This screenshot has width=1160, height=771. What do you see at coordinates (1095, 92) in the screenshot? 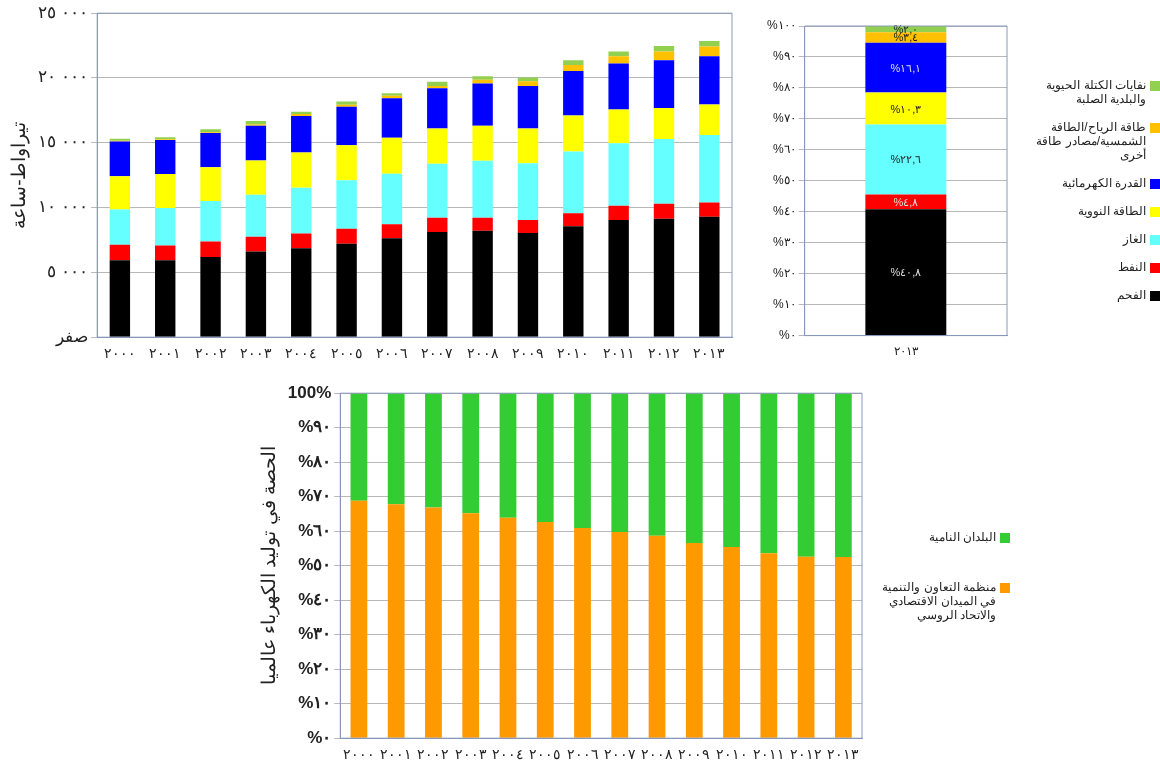
I see `legend-label: نفايات الكتلة الحيوية والبلدية الصلبة` at bounding box center [1095, 92].